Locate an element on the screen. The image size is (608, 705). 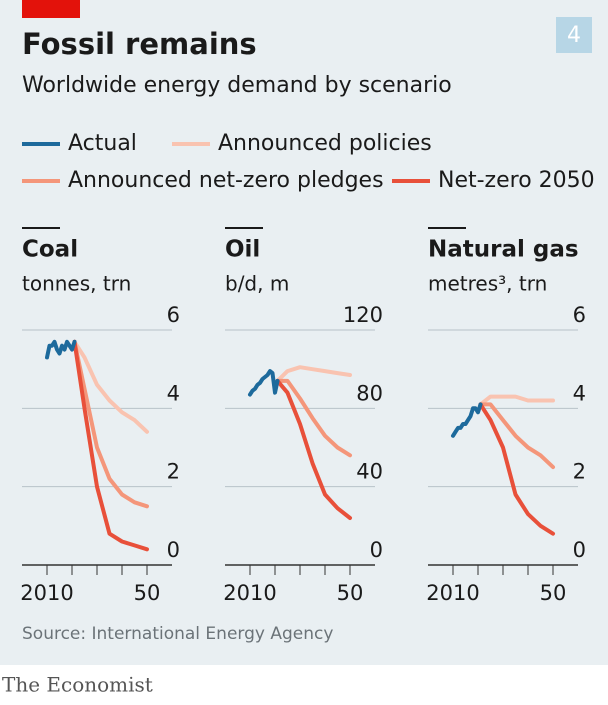
panel-title: Natural gas is located at coordinates (503, 250).